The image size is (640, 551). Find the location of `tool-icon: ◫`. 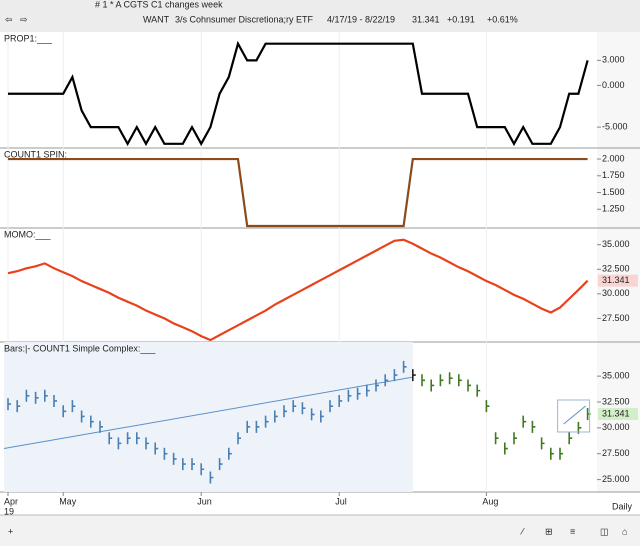

tool-icon: ◫ is located at coordinates (604, 531).